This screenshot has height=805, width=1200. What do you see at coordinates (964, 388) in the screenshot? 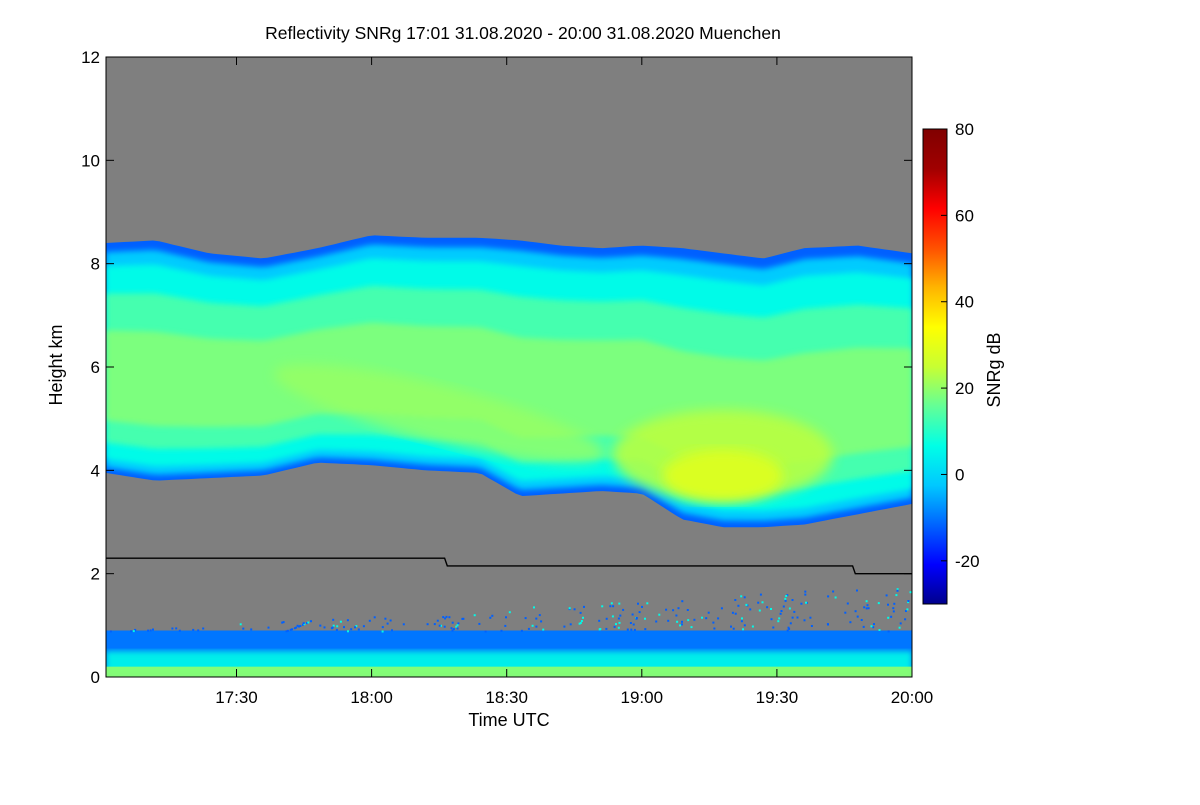
I see `colorbar-tick-label: 20` at bounding box center [964, 388].